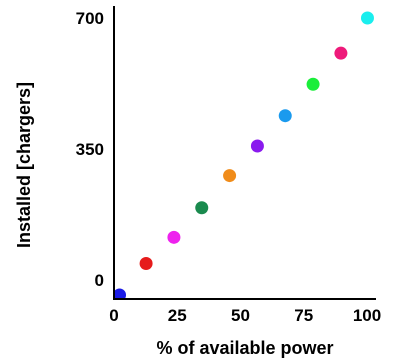 The image size is (394, 362). What do you see at coordinates (367, 315) in the screenshot?
I see `x-tick-label-100: 100` at bounding box center [367, 315].